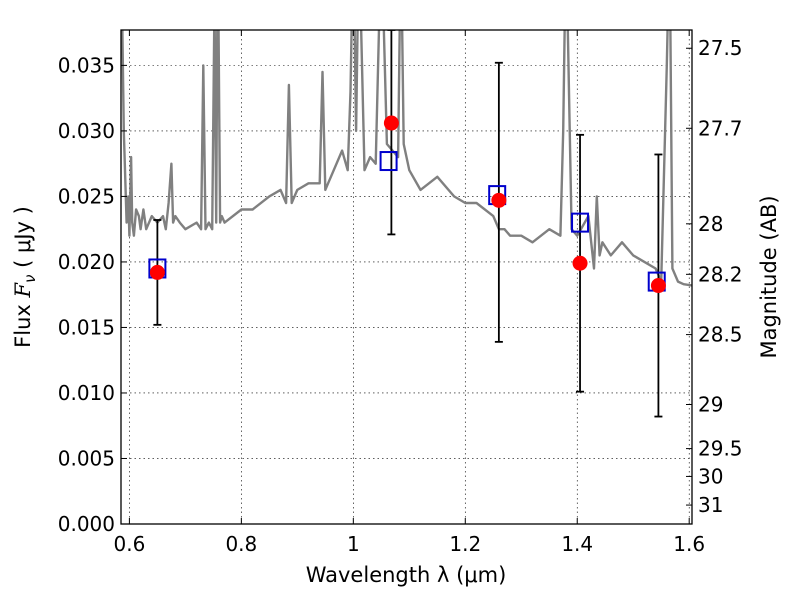  I want to click on x-tick-label: 1.6, so click(689, 544).